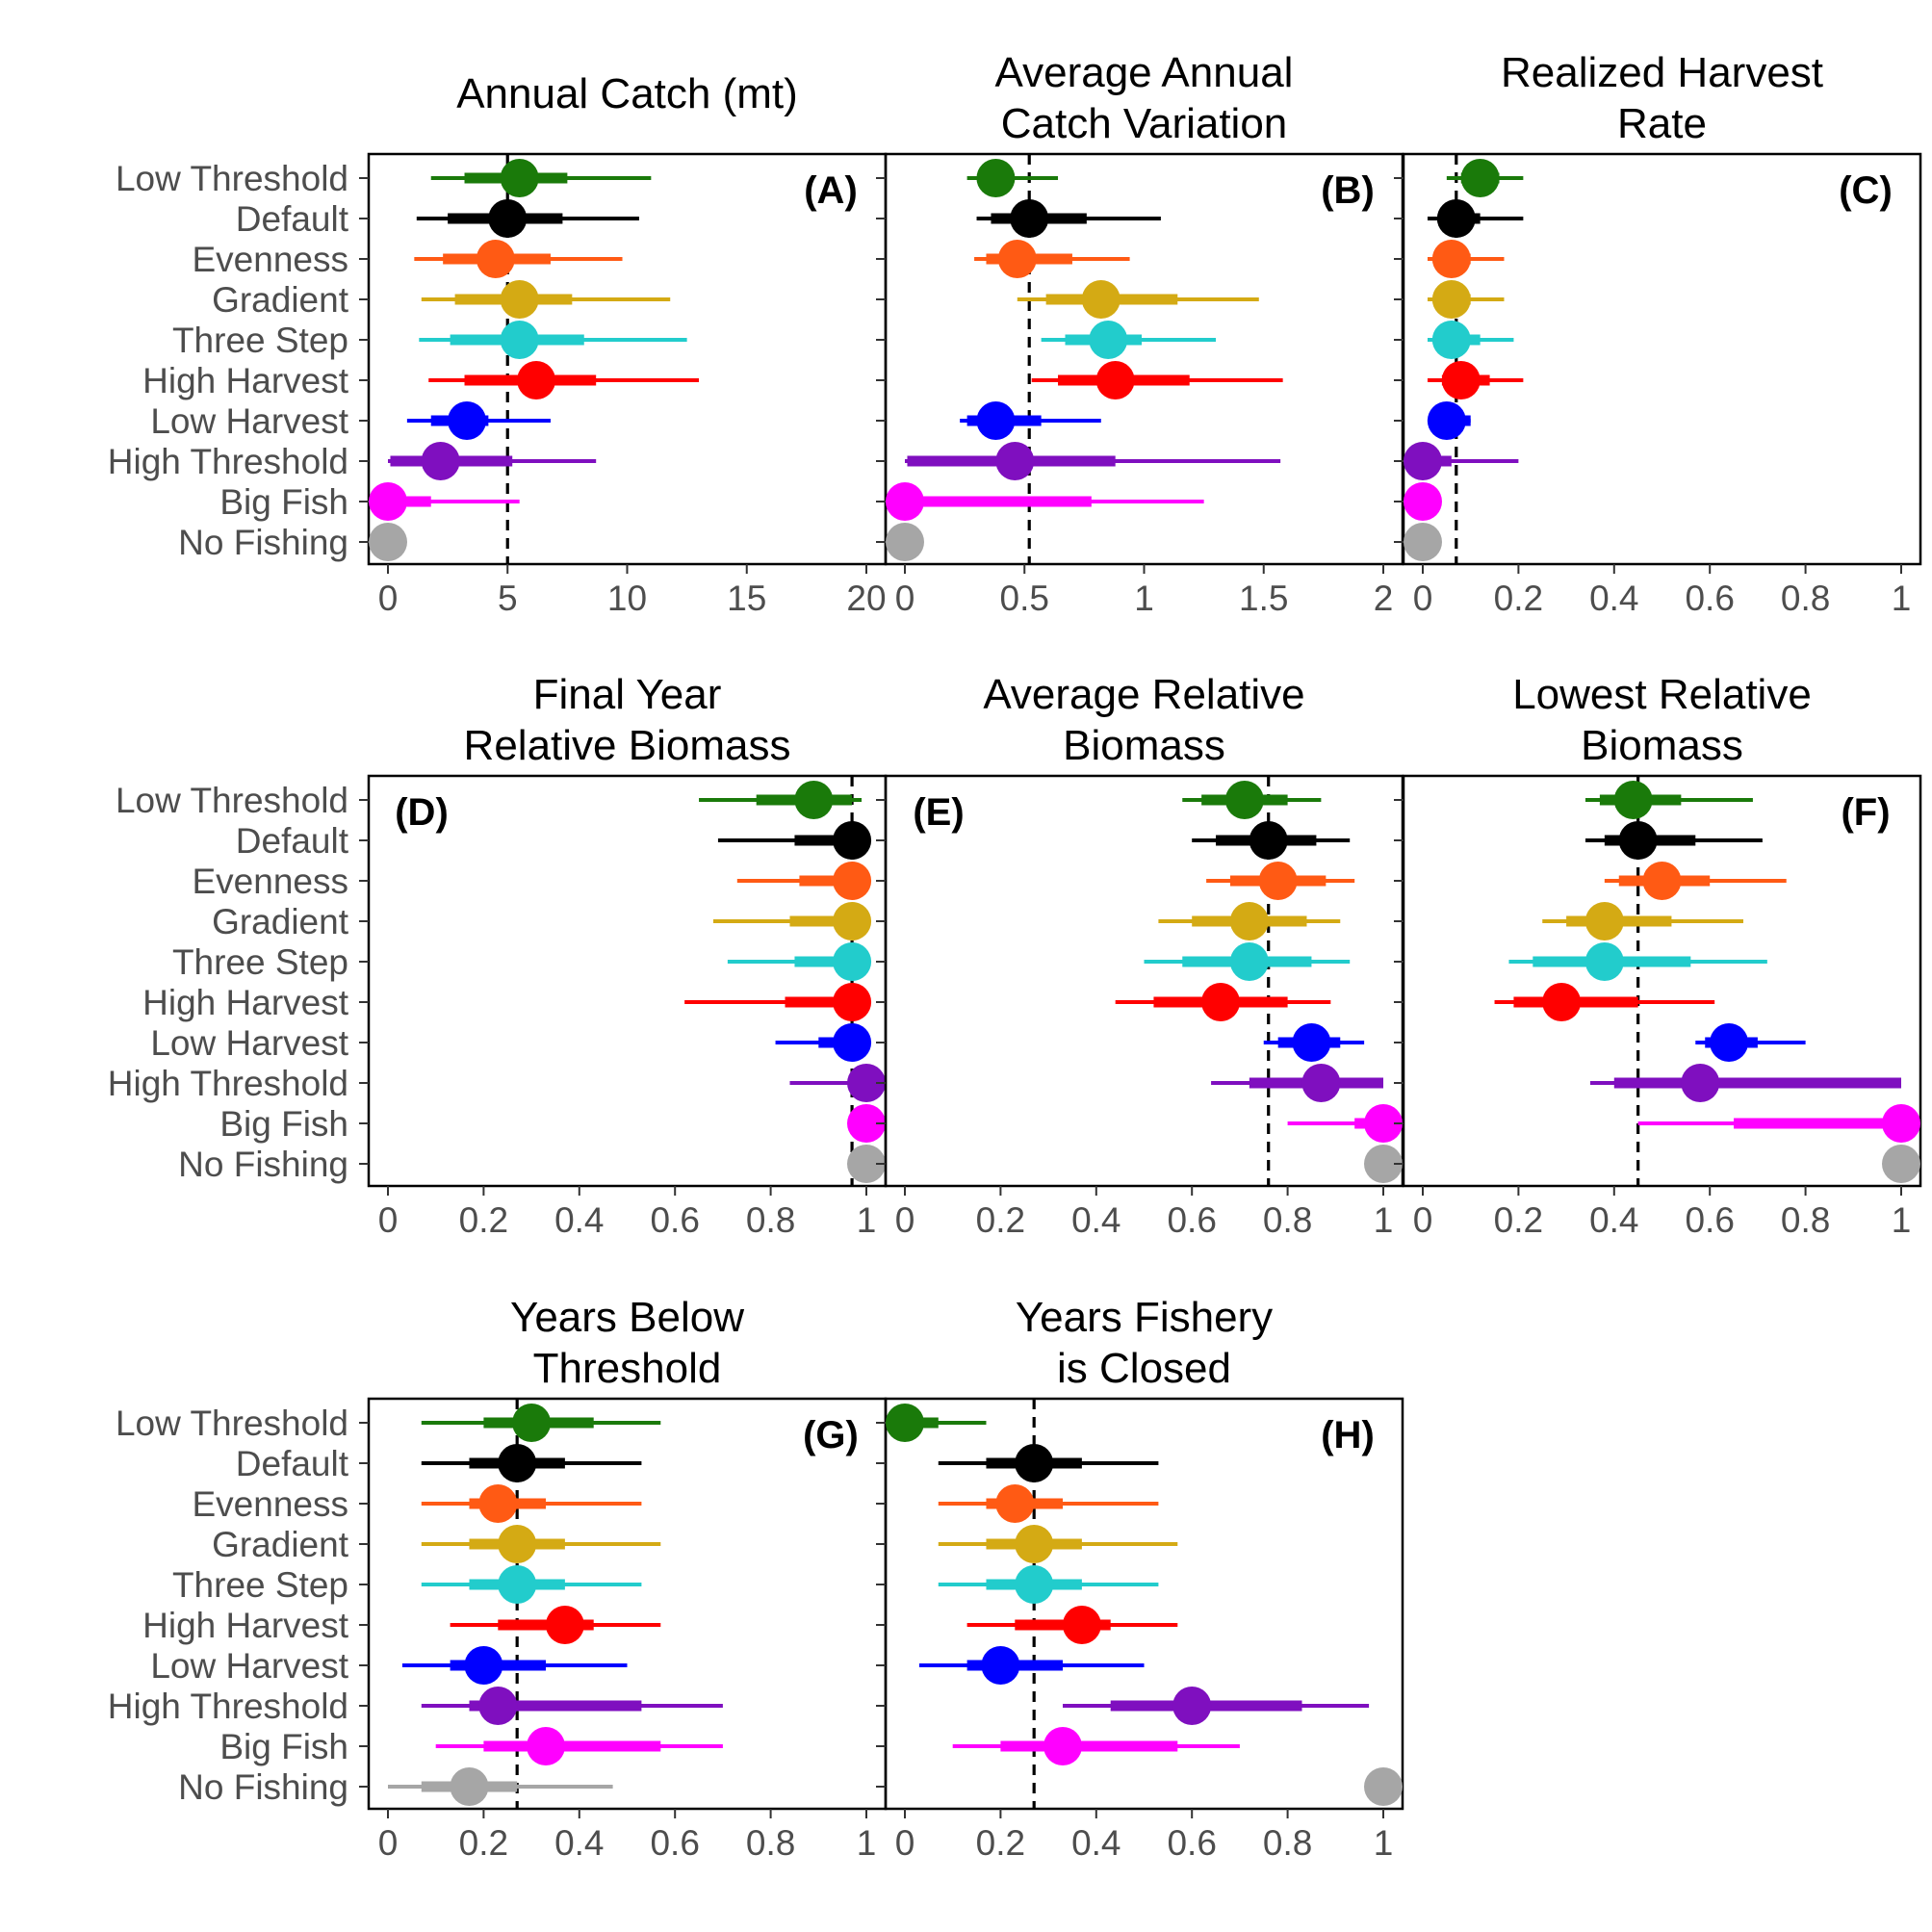 Image resolution: width=1932 pixels, height=1932 pixels. What do you see at coordinates (627, 1368) in the screenshot?
I see `panel-title-line: Threshold` at bounding box center [627, 1368].